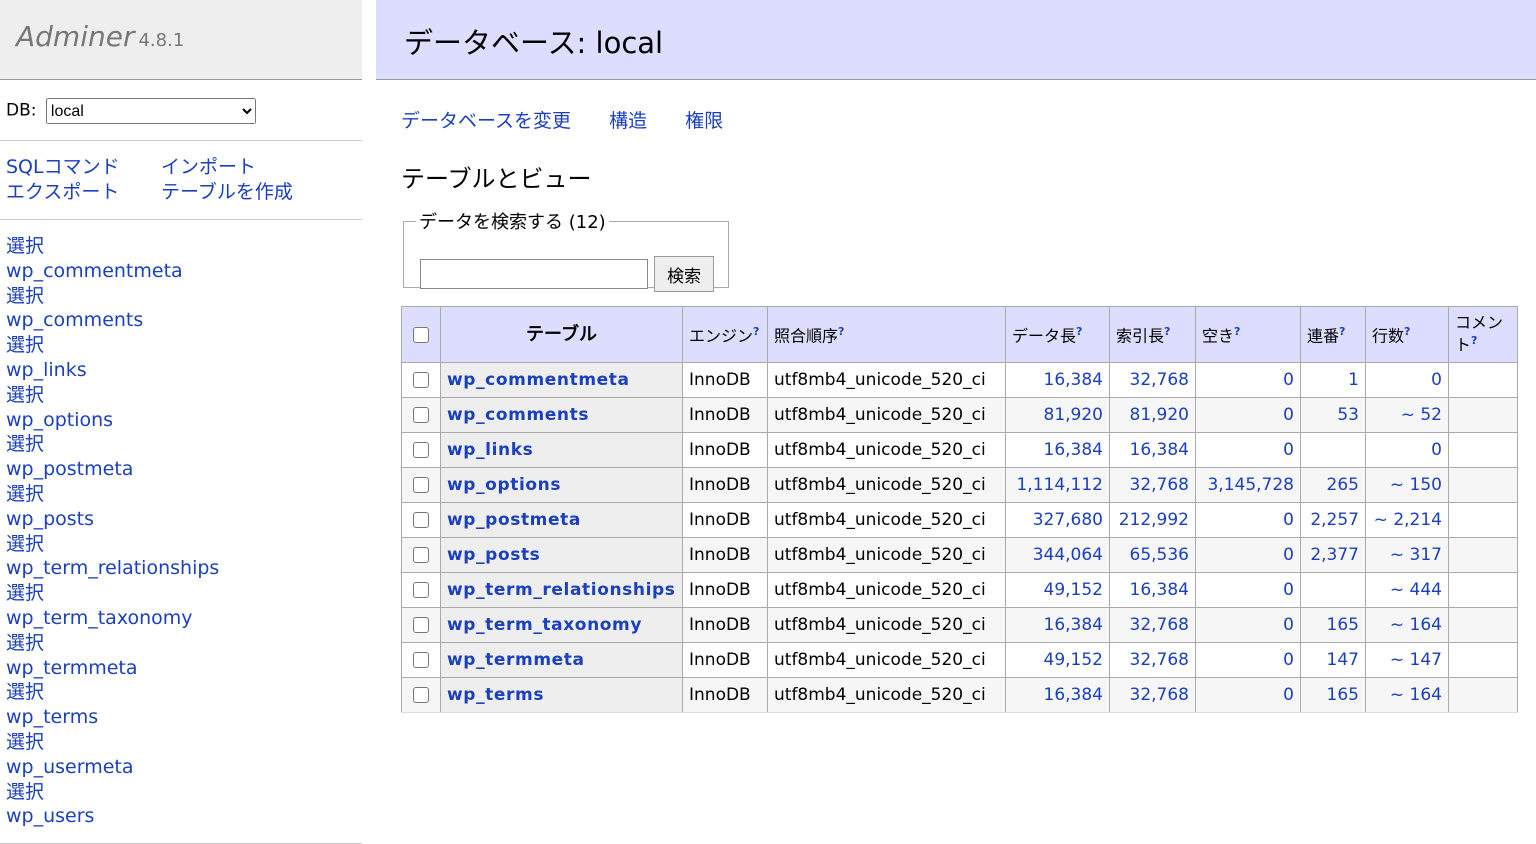 This screenshot has width=1536, height=844. Describe the element at coordinates (1333, 555) in the screenshot. I see `auto-increment-link: 2,377` at that location.